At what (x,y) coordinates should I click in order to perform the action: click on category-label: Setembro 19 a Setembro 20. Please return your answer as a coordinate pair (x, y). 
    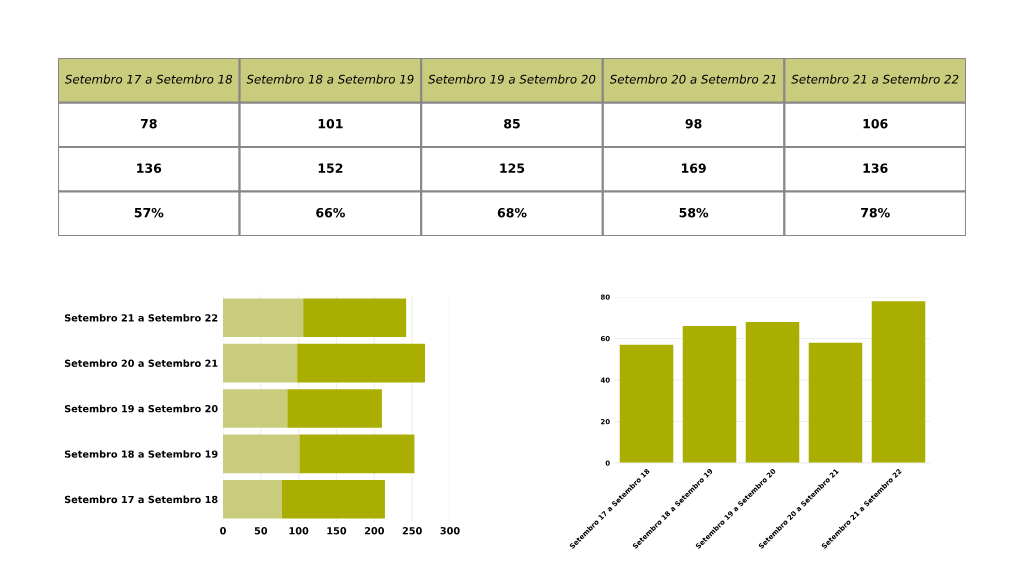
    Looking at the image, I should click on (512, 79).